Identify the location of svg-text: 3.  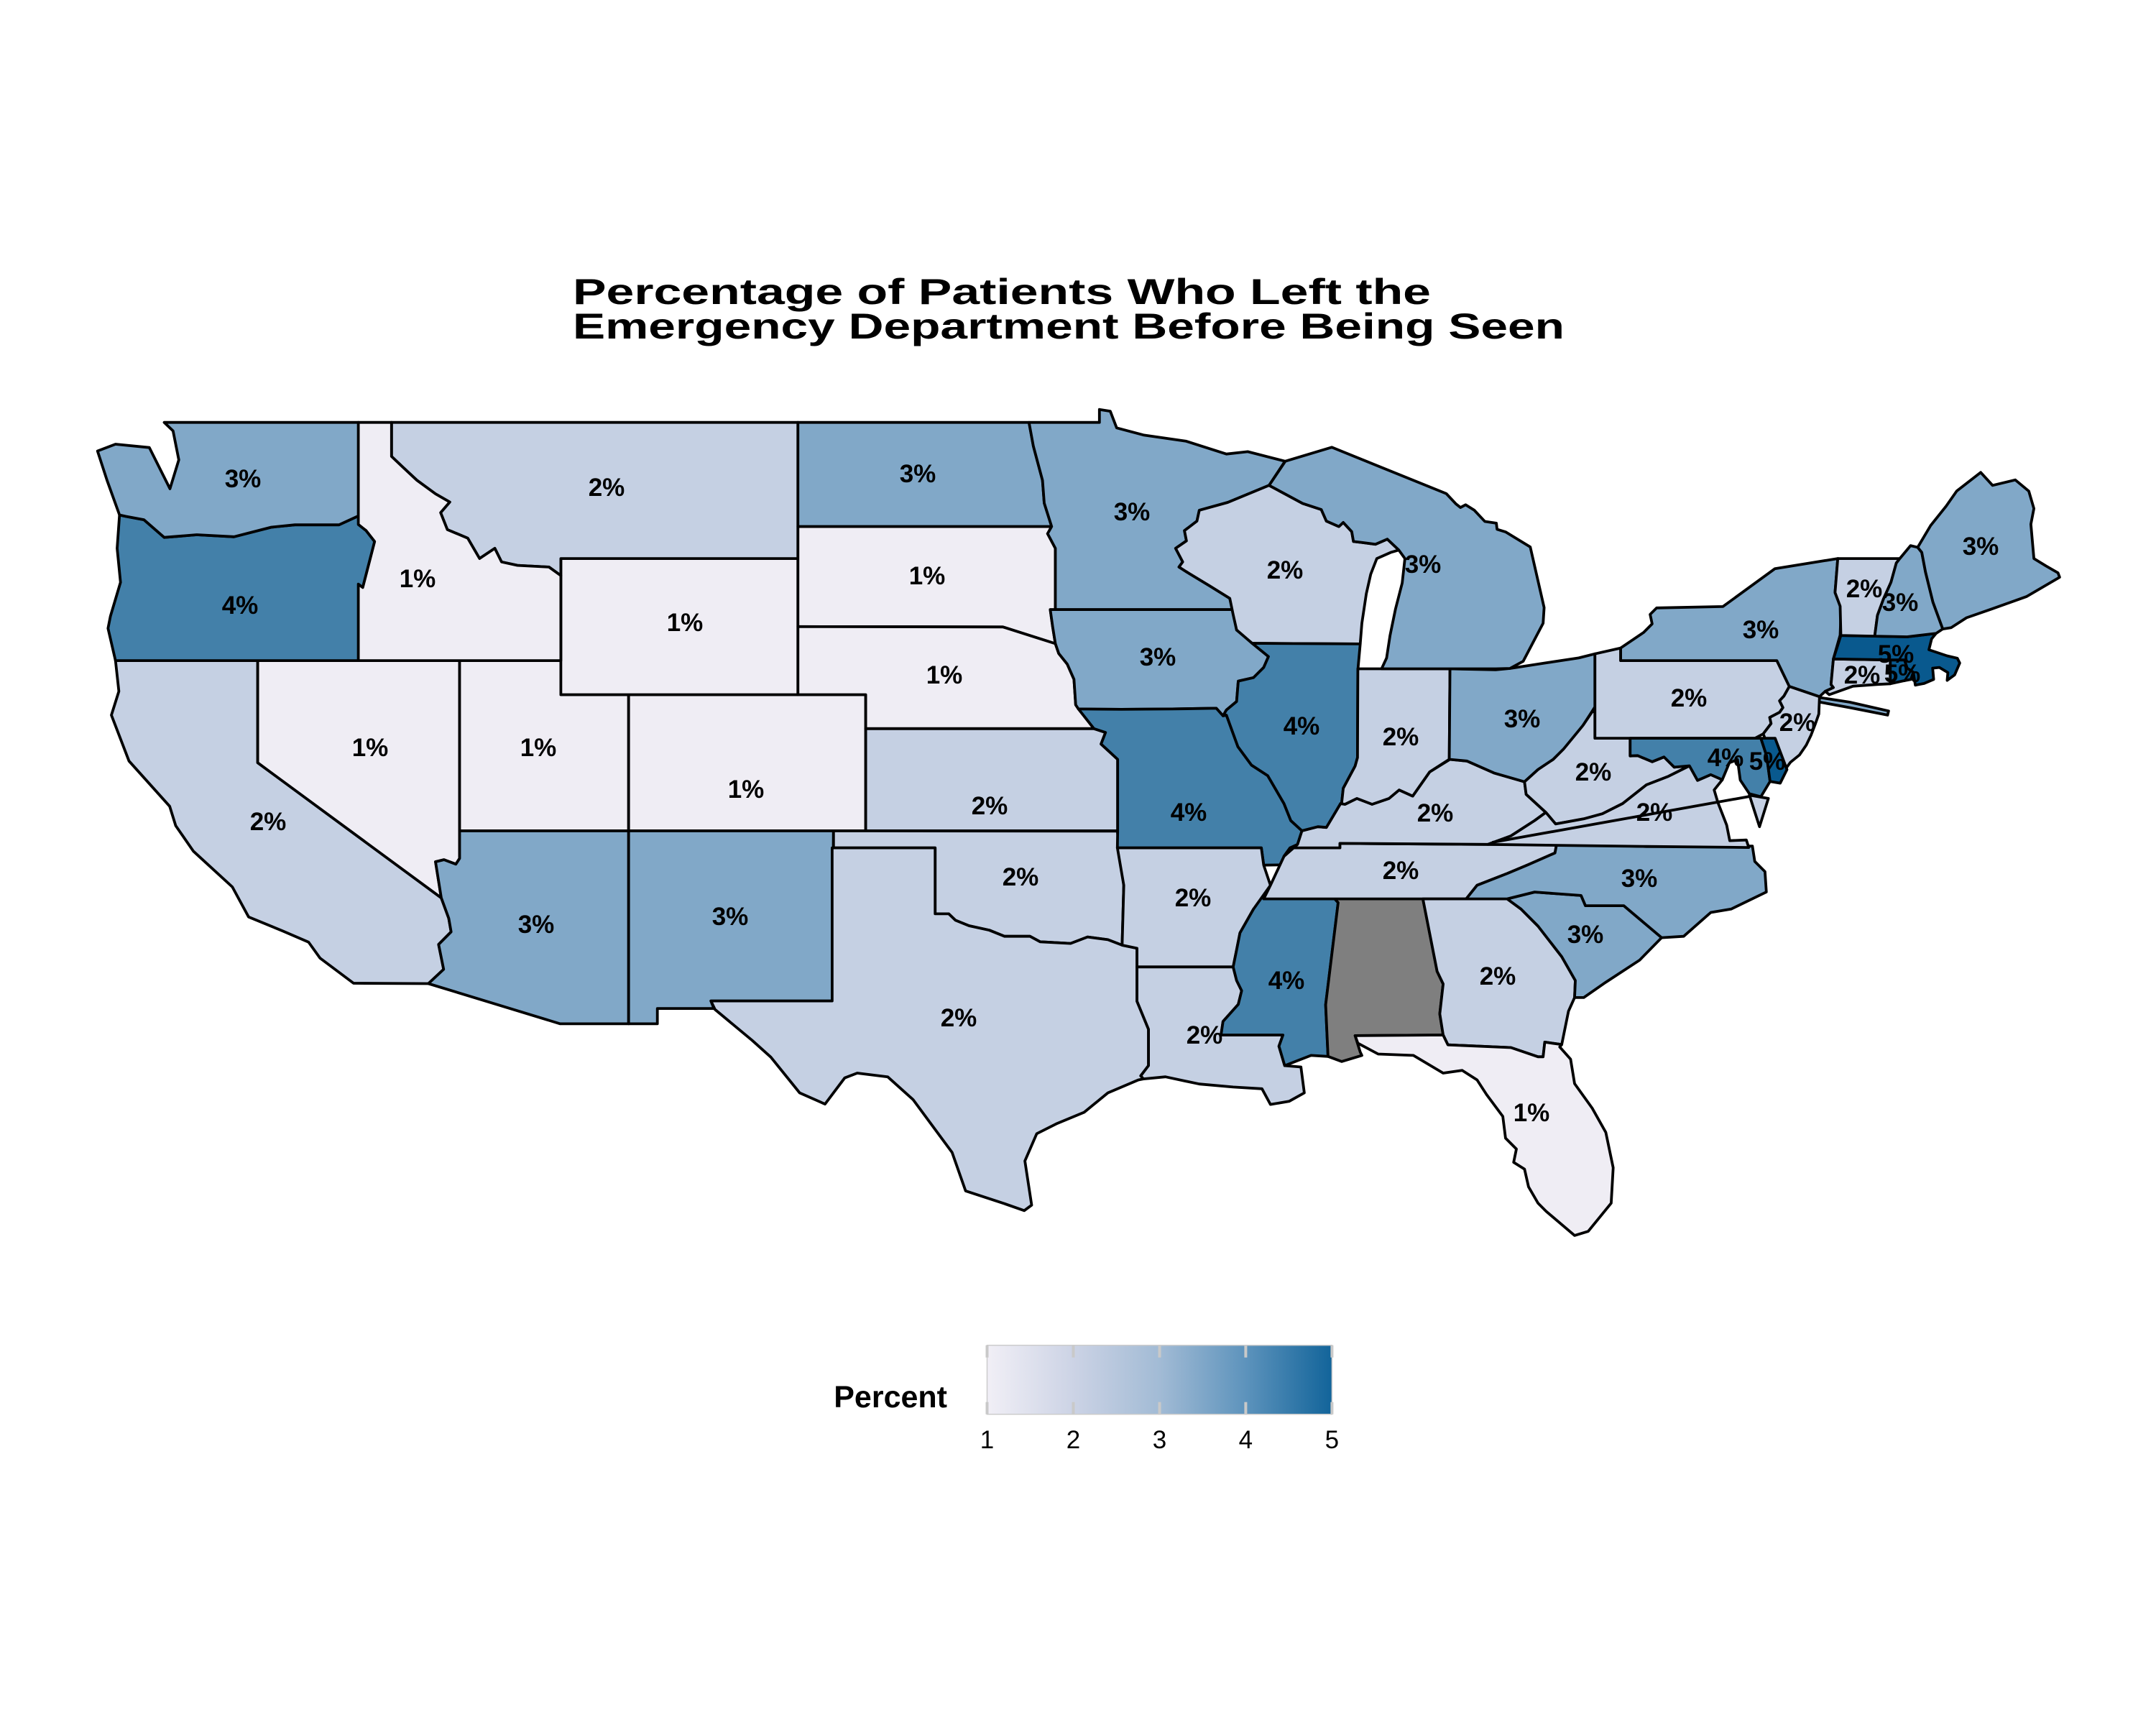
(1159, 1440).